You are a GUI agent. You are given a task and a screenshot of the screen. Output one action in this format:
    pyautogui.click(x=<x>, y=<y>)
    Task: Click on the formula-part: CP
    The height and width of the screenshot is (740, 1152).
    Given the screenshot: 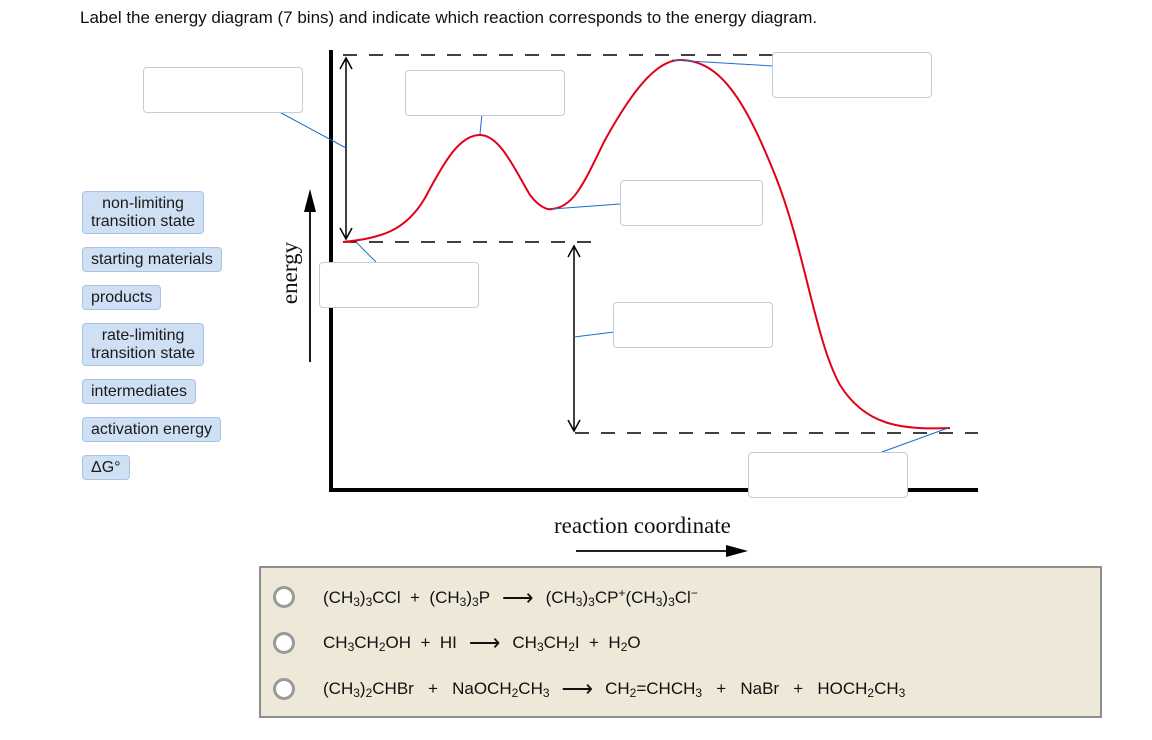 What is the action you would take?
    pyautogui.click(x=606, y=597)
    